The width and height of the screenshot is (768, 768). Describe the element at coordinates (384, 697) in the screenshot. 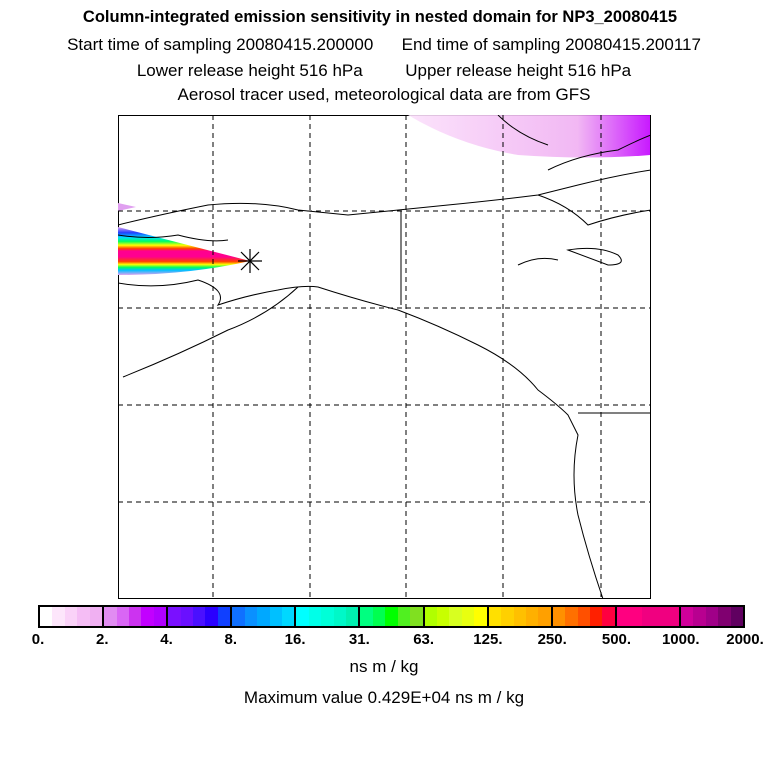

I see `maximum-value: Maximum value 0.429E+04 ns m / kg` at that location.